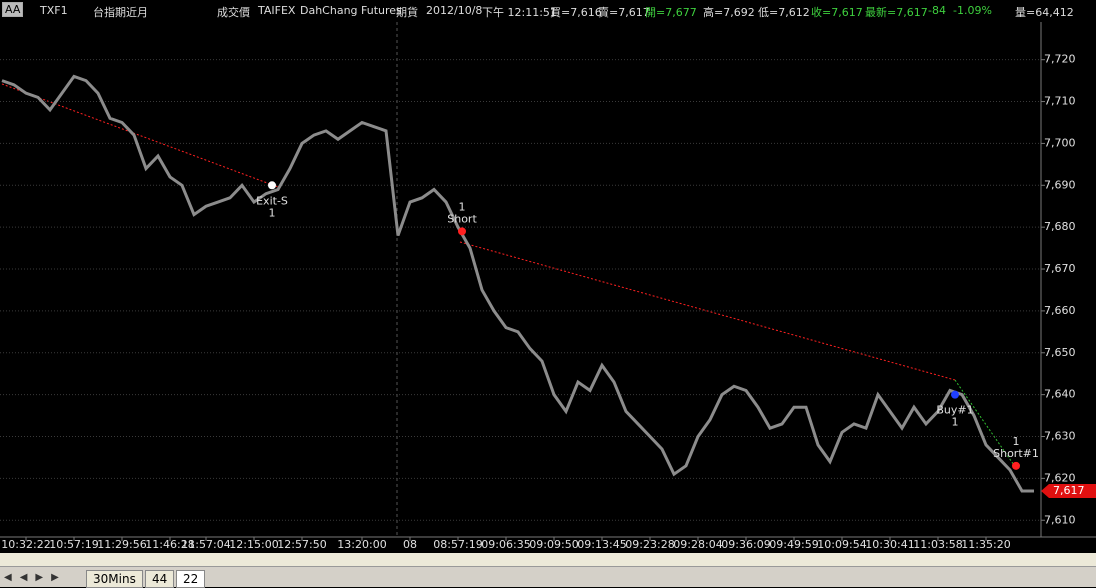 The width and height of the screenshot is (1096, 588). What do you see at coordinates (361, 544) in the screenshot?
I see `x-tick-label: 13:20:00` at bounding box center [361, 544].